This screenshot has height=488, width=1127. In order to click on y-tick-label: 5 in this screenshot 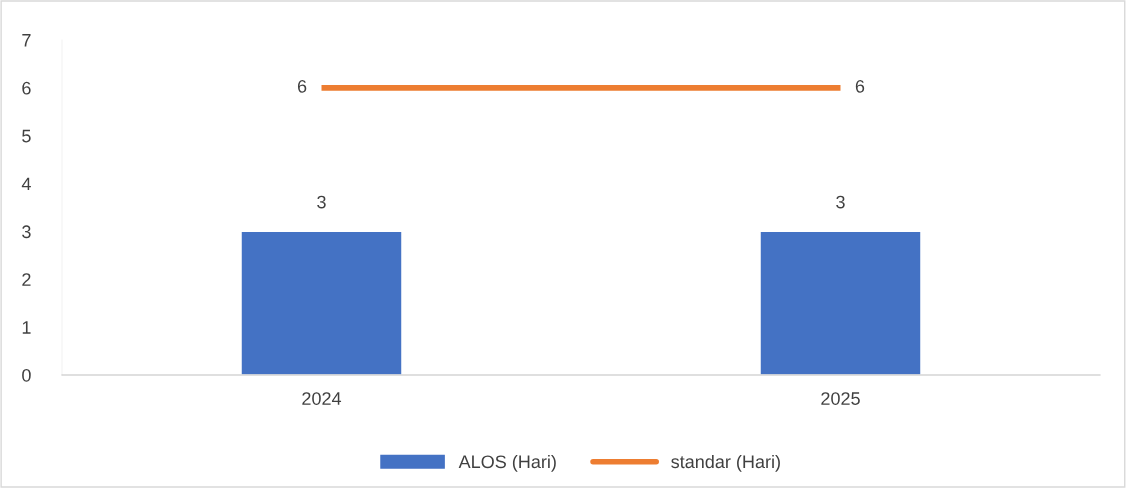, I will do `click(26, 136)`.